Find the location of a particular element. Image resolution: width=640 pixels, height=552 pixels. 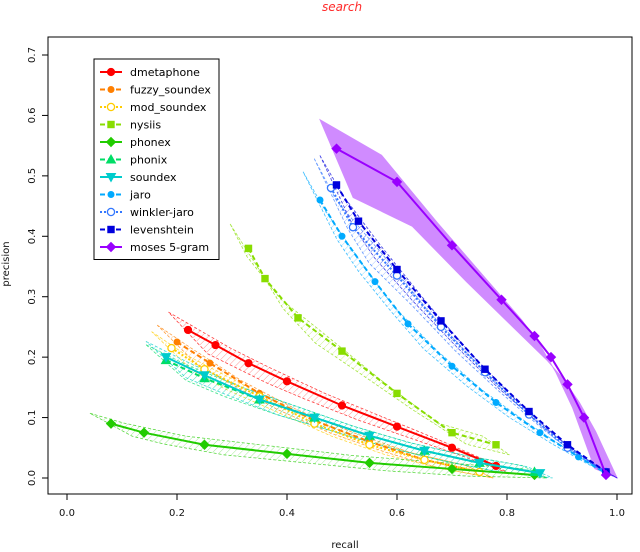

x-tick-label: 0.0 is located at coordinates (67, 513).